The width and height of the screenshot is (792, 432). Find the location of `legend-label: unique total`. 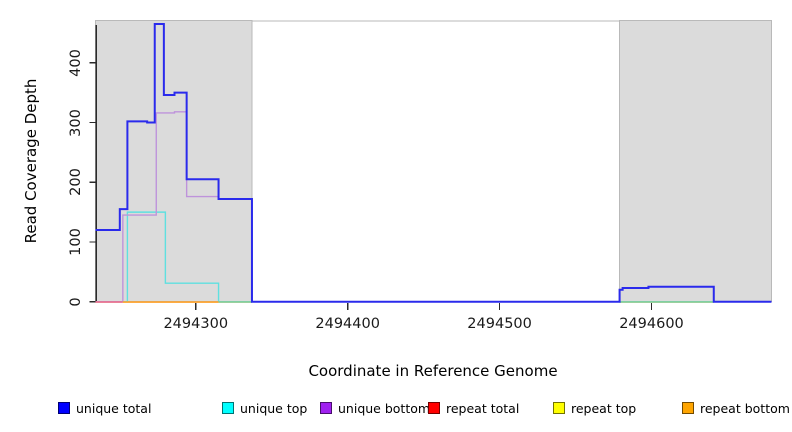

legend-label: unique total is located at coordinates (114, 408).